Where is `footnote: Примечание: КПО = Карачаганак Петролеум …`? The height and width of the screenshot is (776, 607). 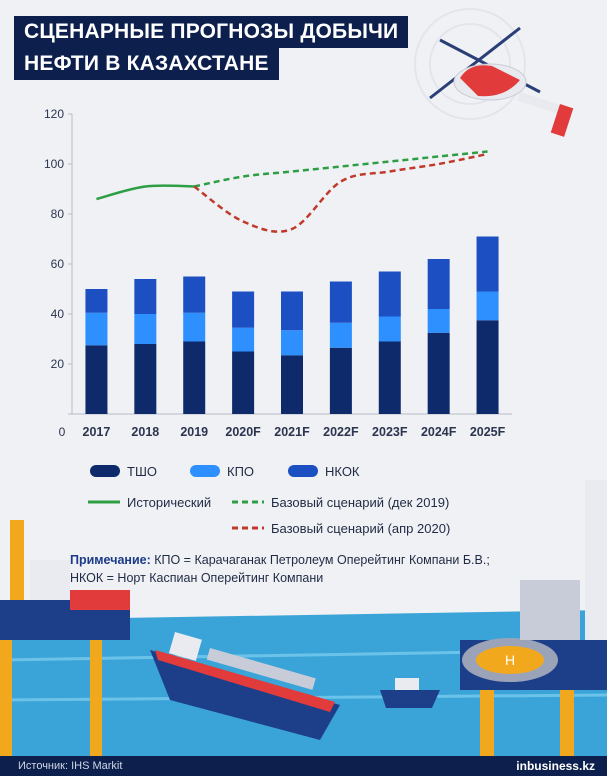
footnote: Примечание: КПО = Карачаганак Петролеум … is located at coordinates (330, 569).